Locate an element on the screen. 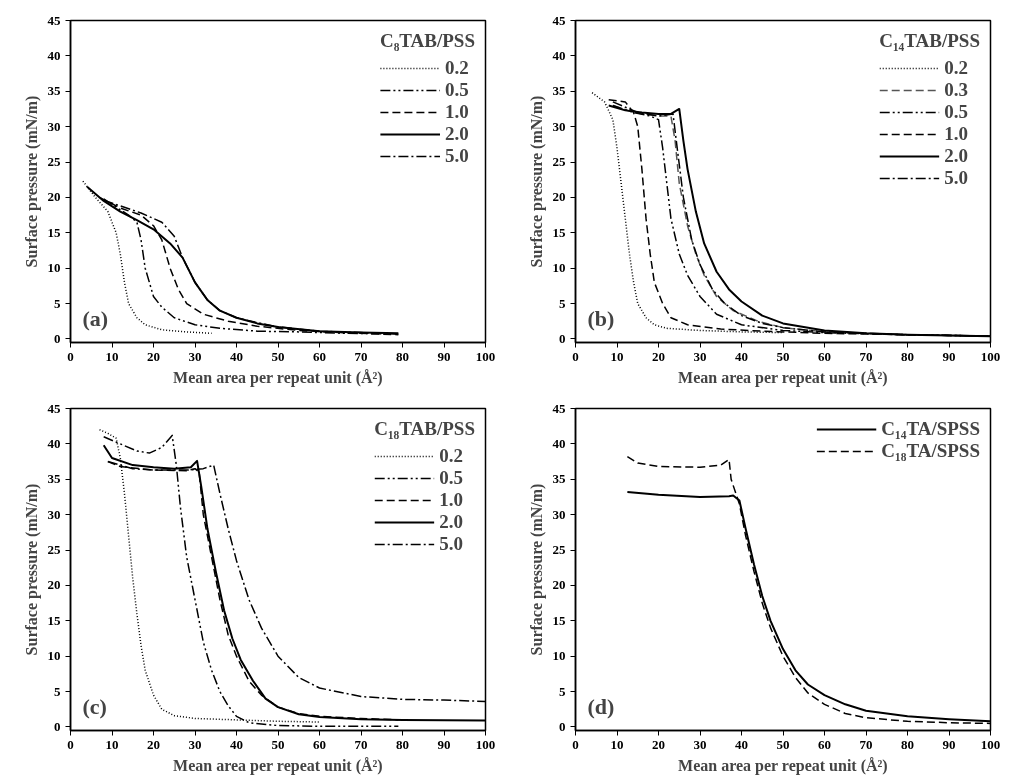 The image size is (1019, 783). legend-label: C₁₈TA/SPSS is located at coordinates (930, 451).